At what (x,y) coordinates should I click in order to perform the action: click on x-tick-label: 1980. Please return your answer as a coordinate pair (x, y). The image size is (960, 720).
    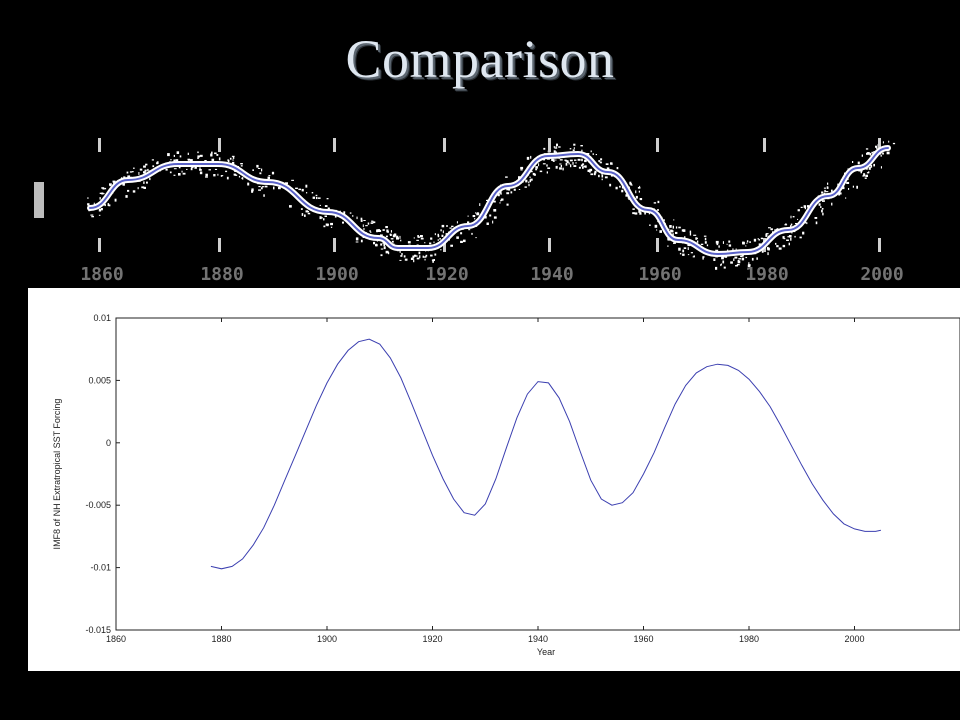
    Looking at the image, I should click on (749, 639).